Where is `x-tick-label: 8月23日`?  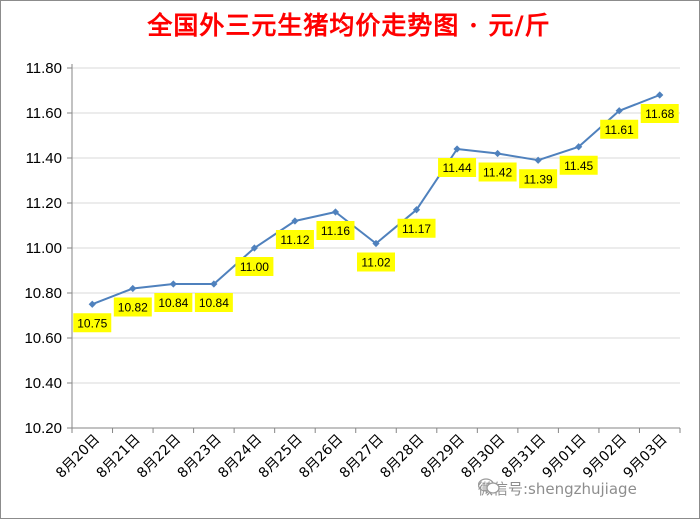 x-tick-label: 8月23日 is located at coordinates (200, 457).